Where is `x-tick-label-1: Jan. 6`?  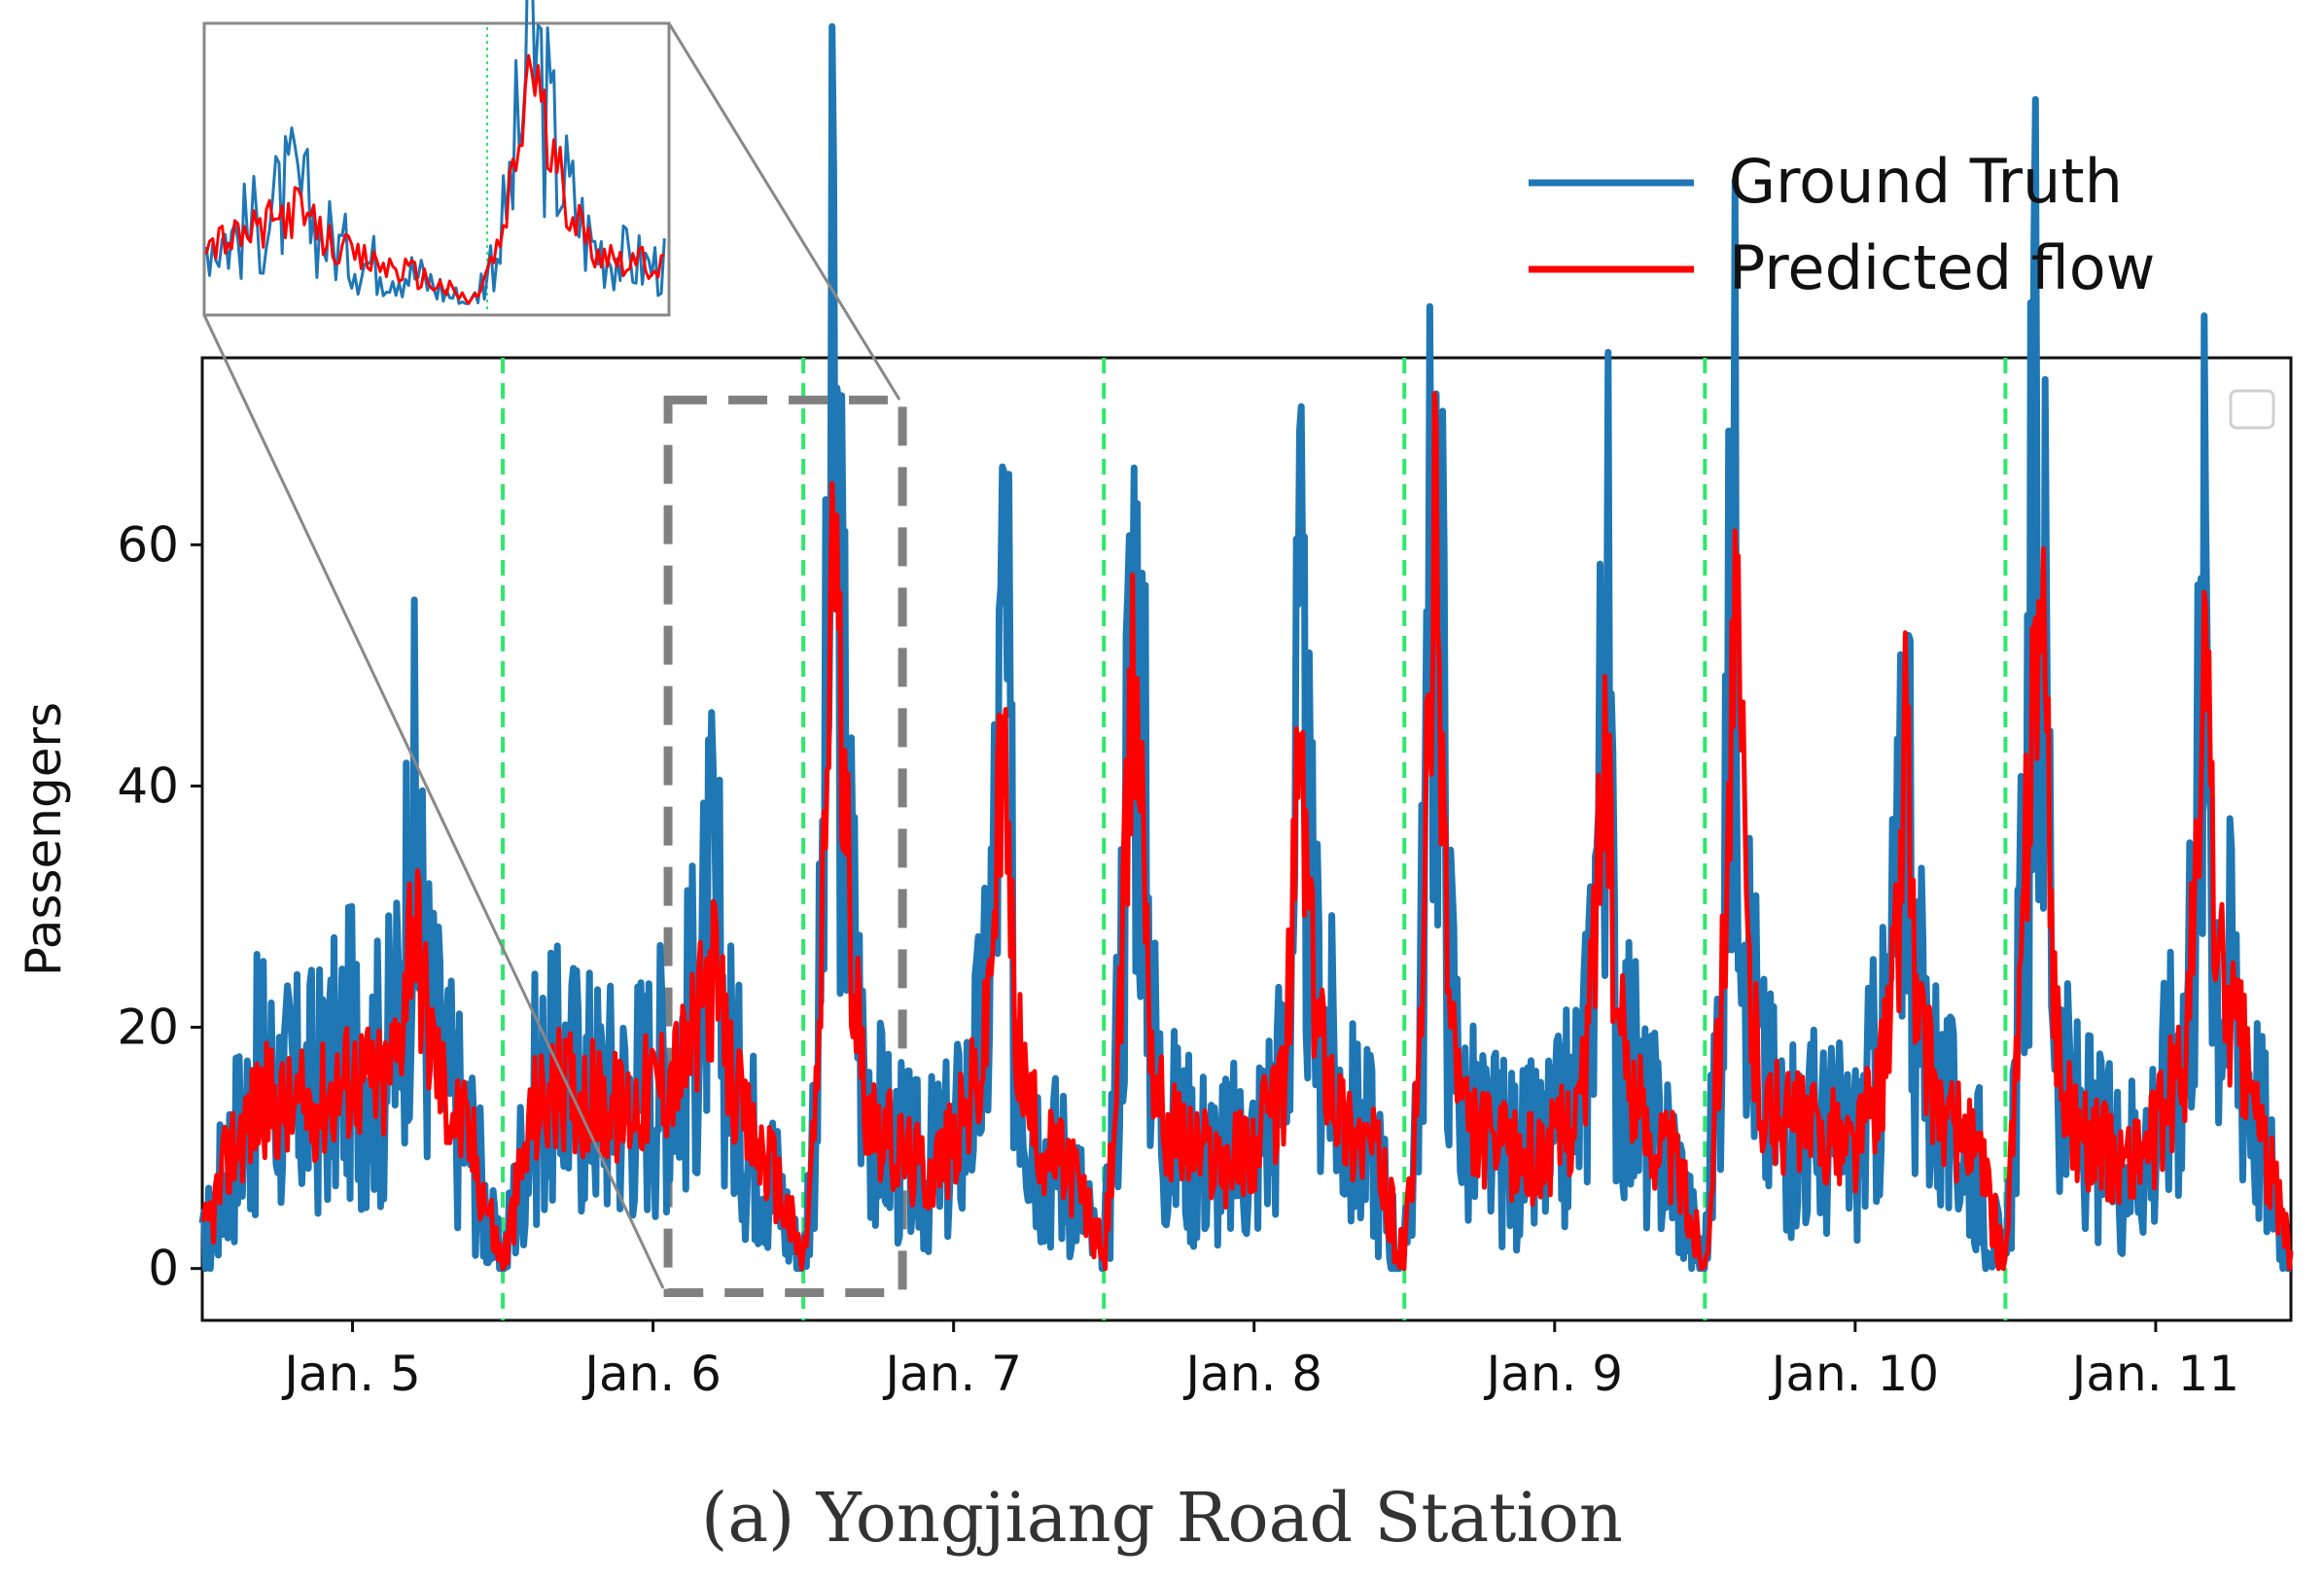
x-tick-label-1: Jan. 6 is located at coordinates (652, 1374).